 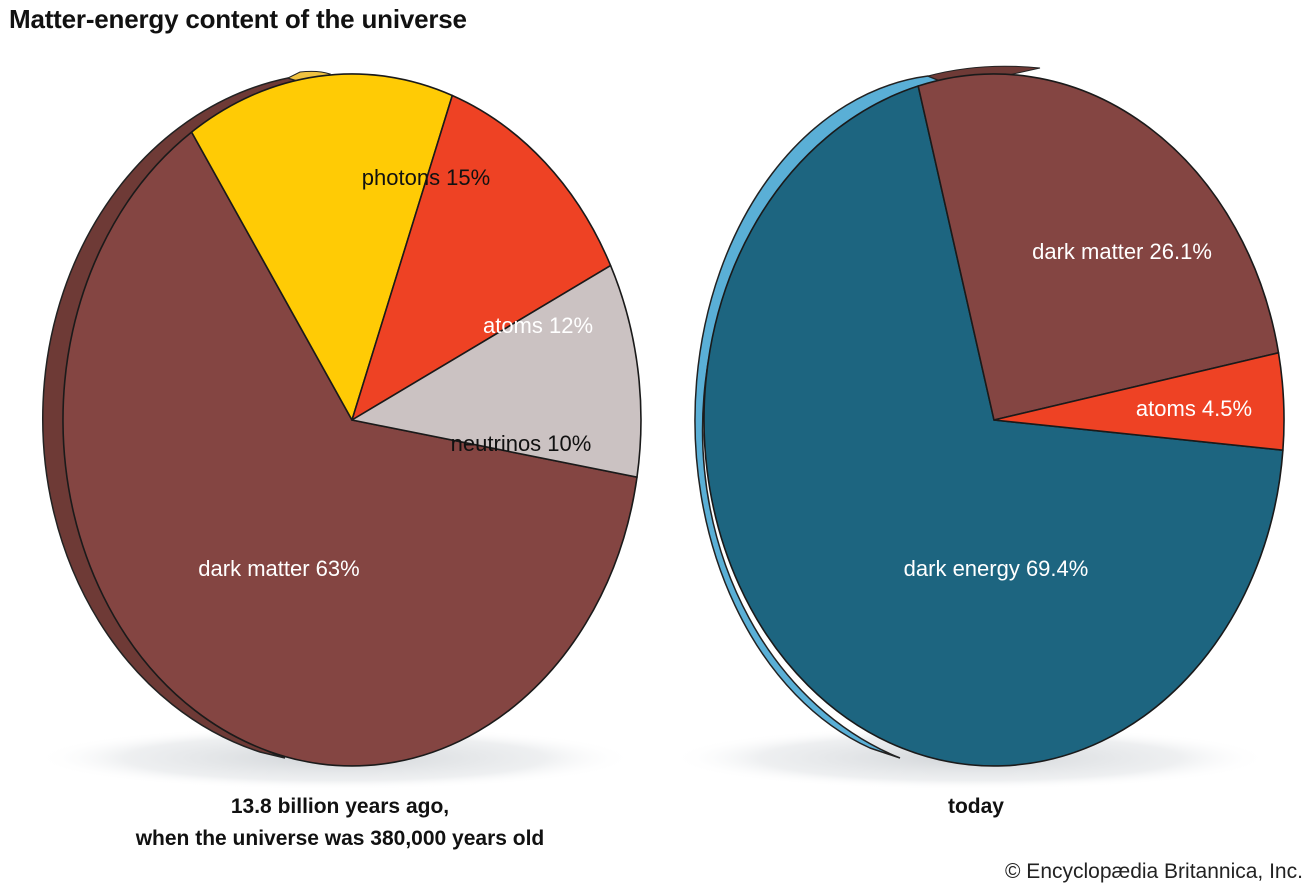 I want to click on caption-left-line1: 13.8 billion years ago,, so click(x=340, y=806).